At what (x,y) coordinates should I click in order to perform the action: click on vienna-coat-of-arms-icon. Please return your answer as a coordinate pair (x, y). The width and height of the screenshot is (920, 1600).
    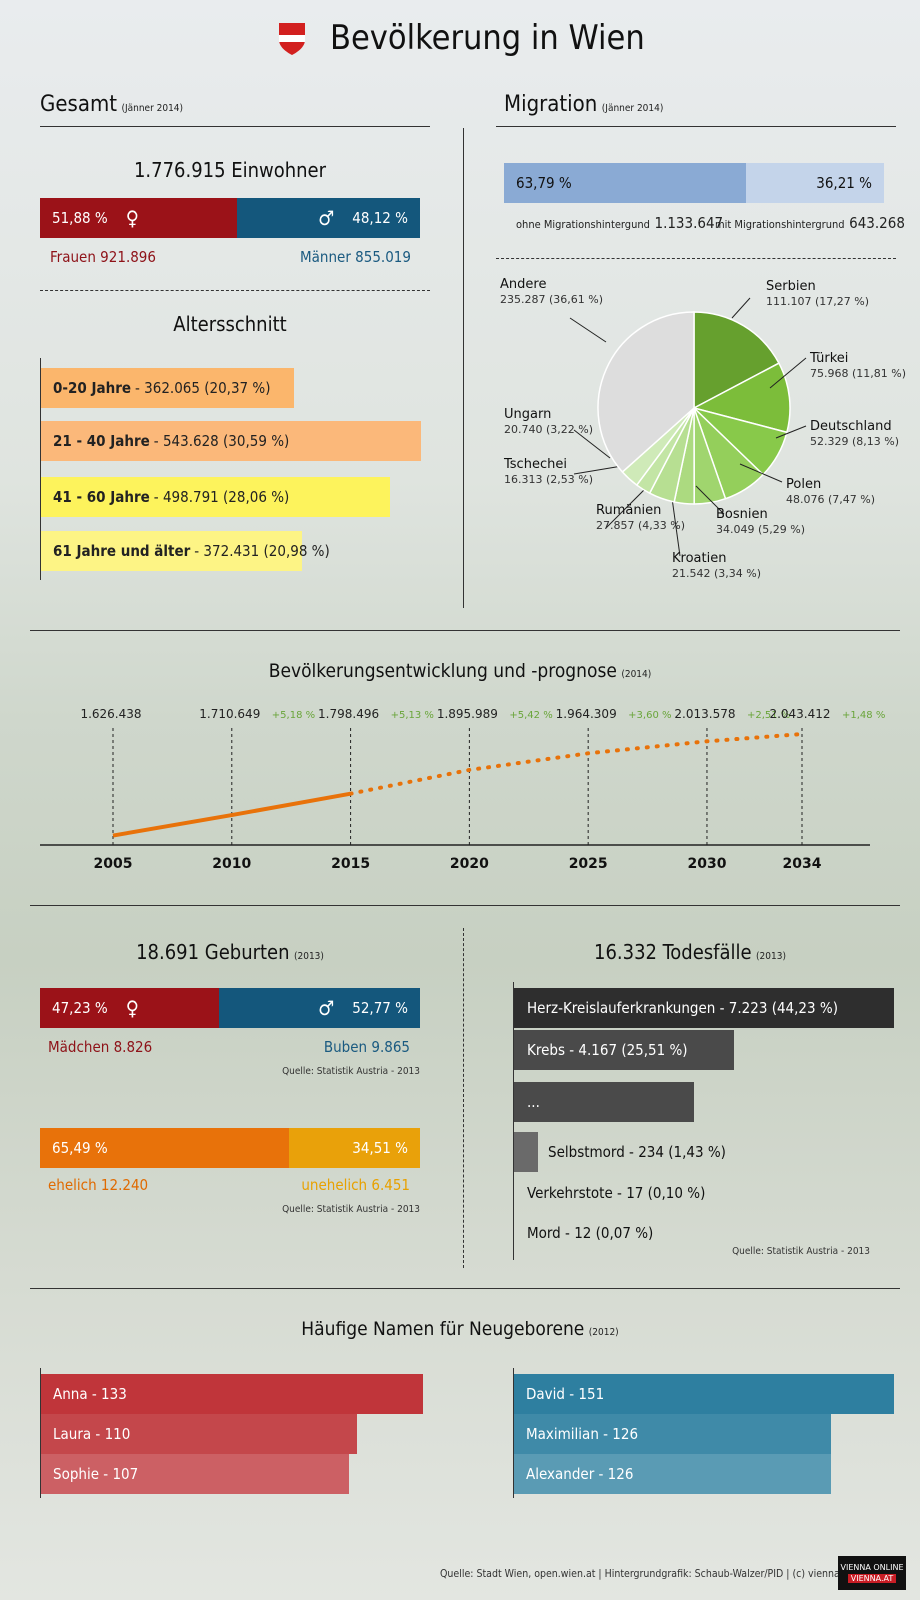
    Looking at the image, I should click on (292, 39).